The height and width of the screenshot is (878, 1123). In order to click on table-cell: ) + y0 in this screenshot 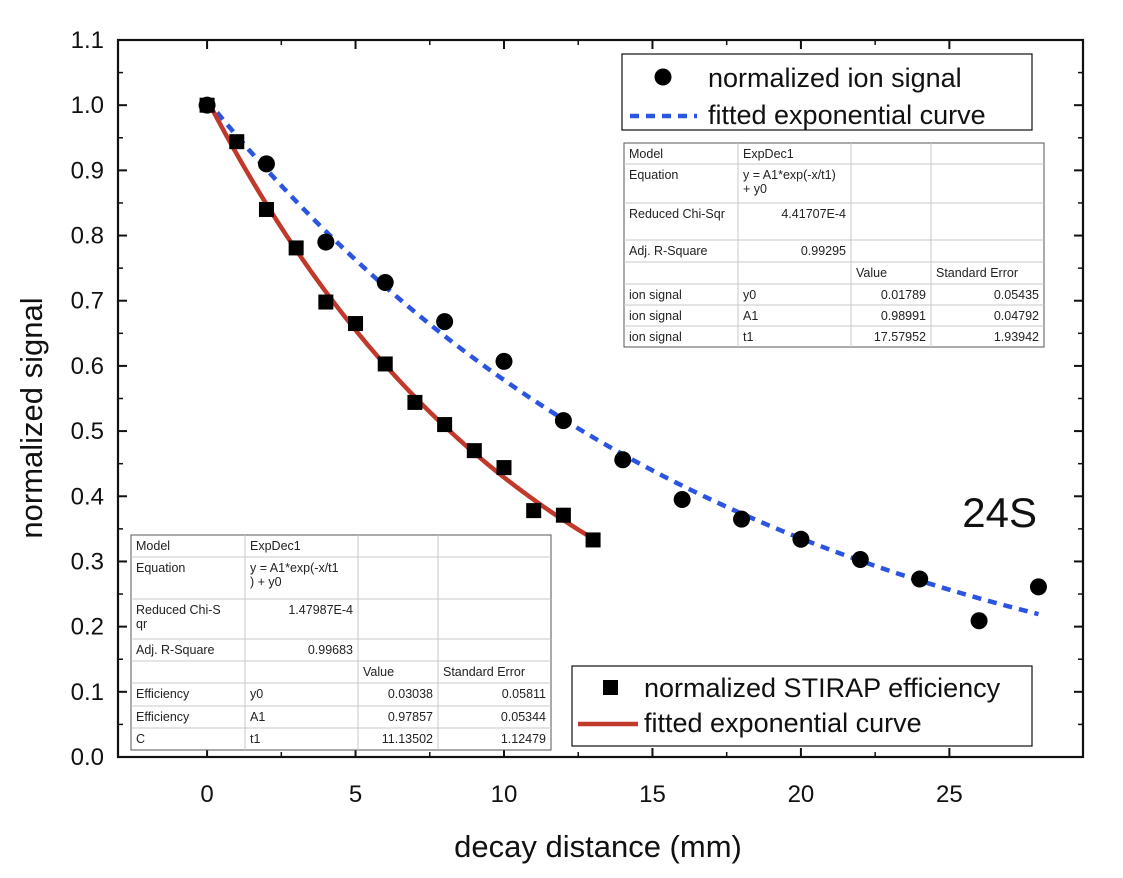, I will do `click(266, 582)`.